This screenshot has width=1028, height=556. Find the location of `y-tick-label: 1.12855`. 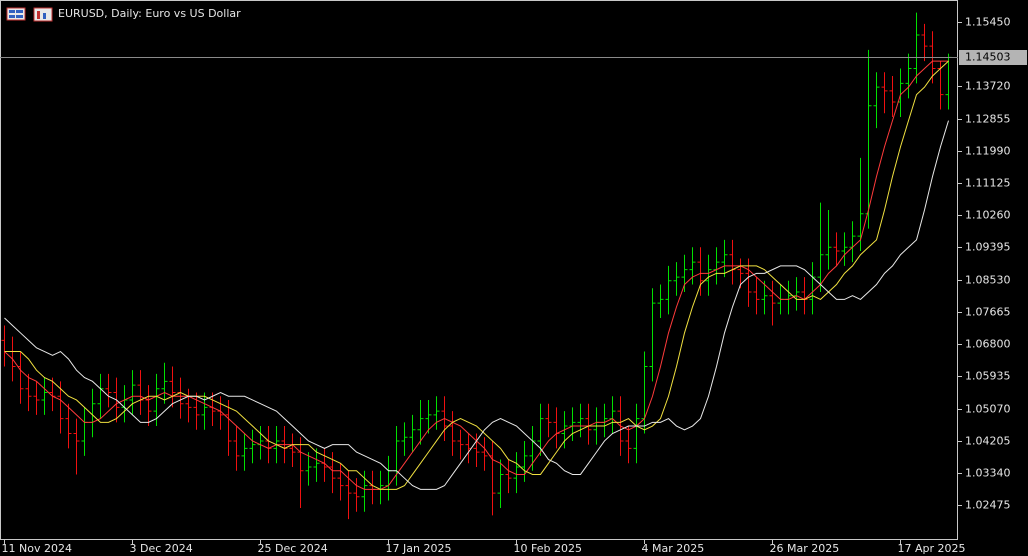

y-tick-label: 1.12855 is located at coordinates (988, 119).